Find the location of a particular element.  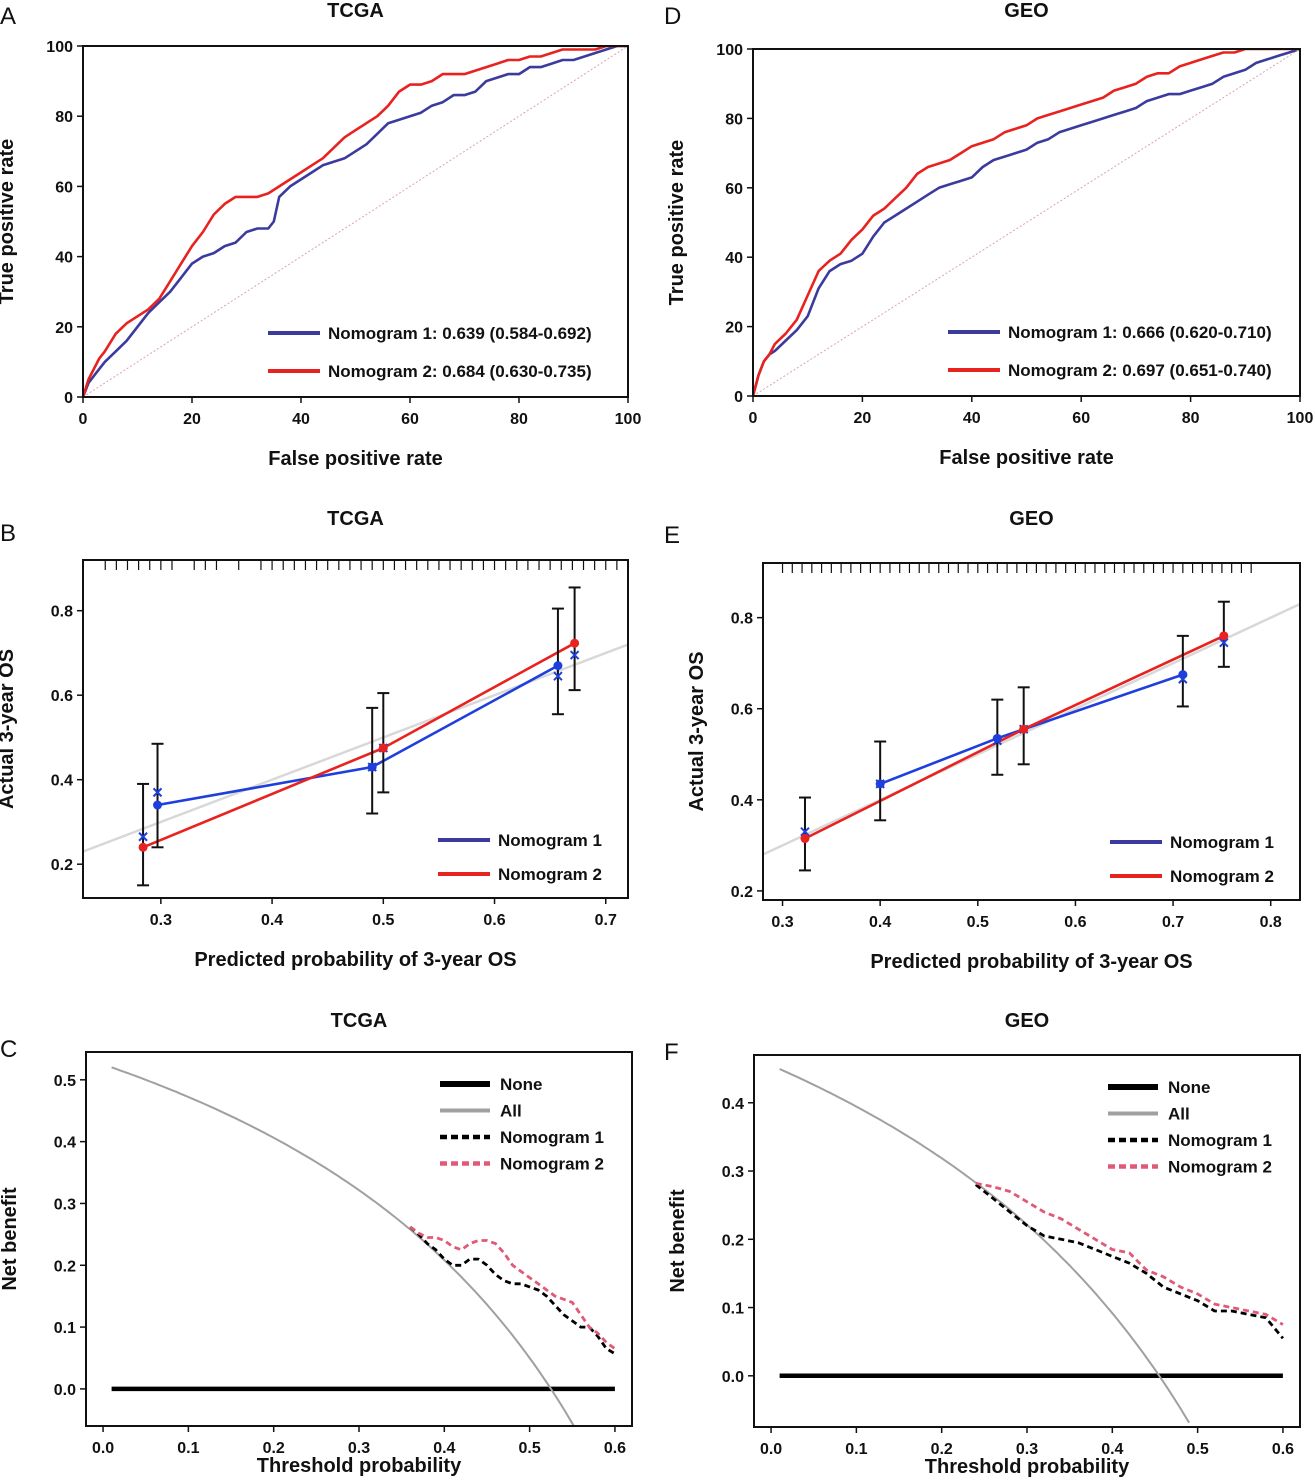

panel-letter: F is located at coordinates (671, 1052).